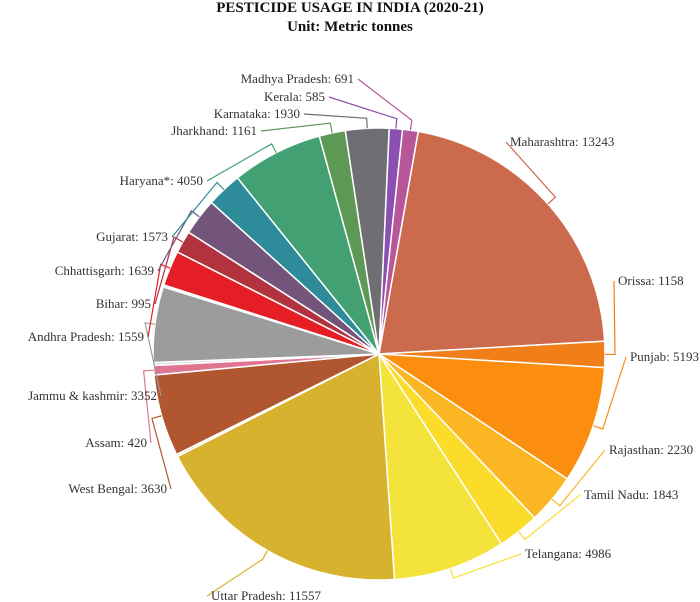  Describe the element at coordinates (257, 113) in the screenshot. I see `slice-label: Karnataka: 1930` at that location.